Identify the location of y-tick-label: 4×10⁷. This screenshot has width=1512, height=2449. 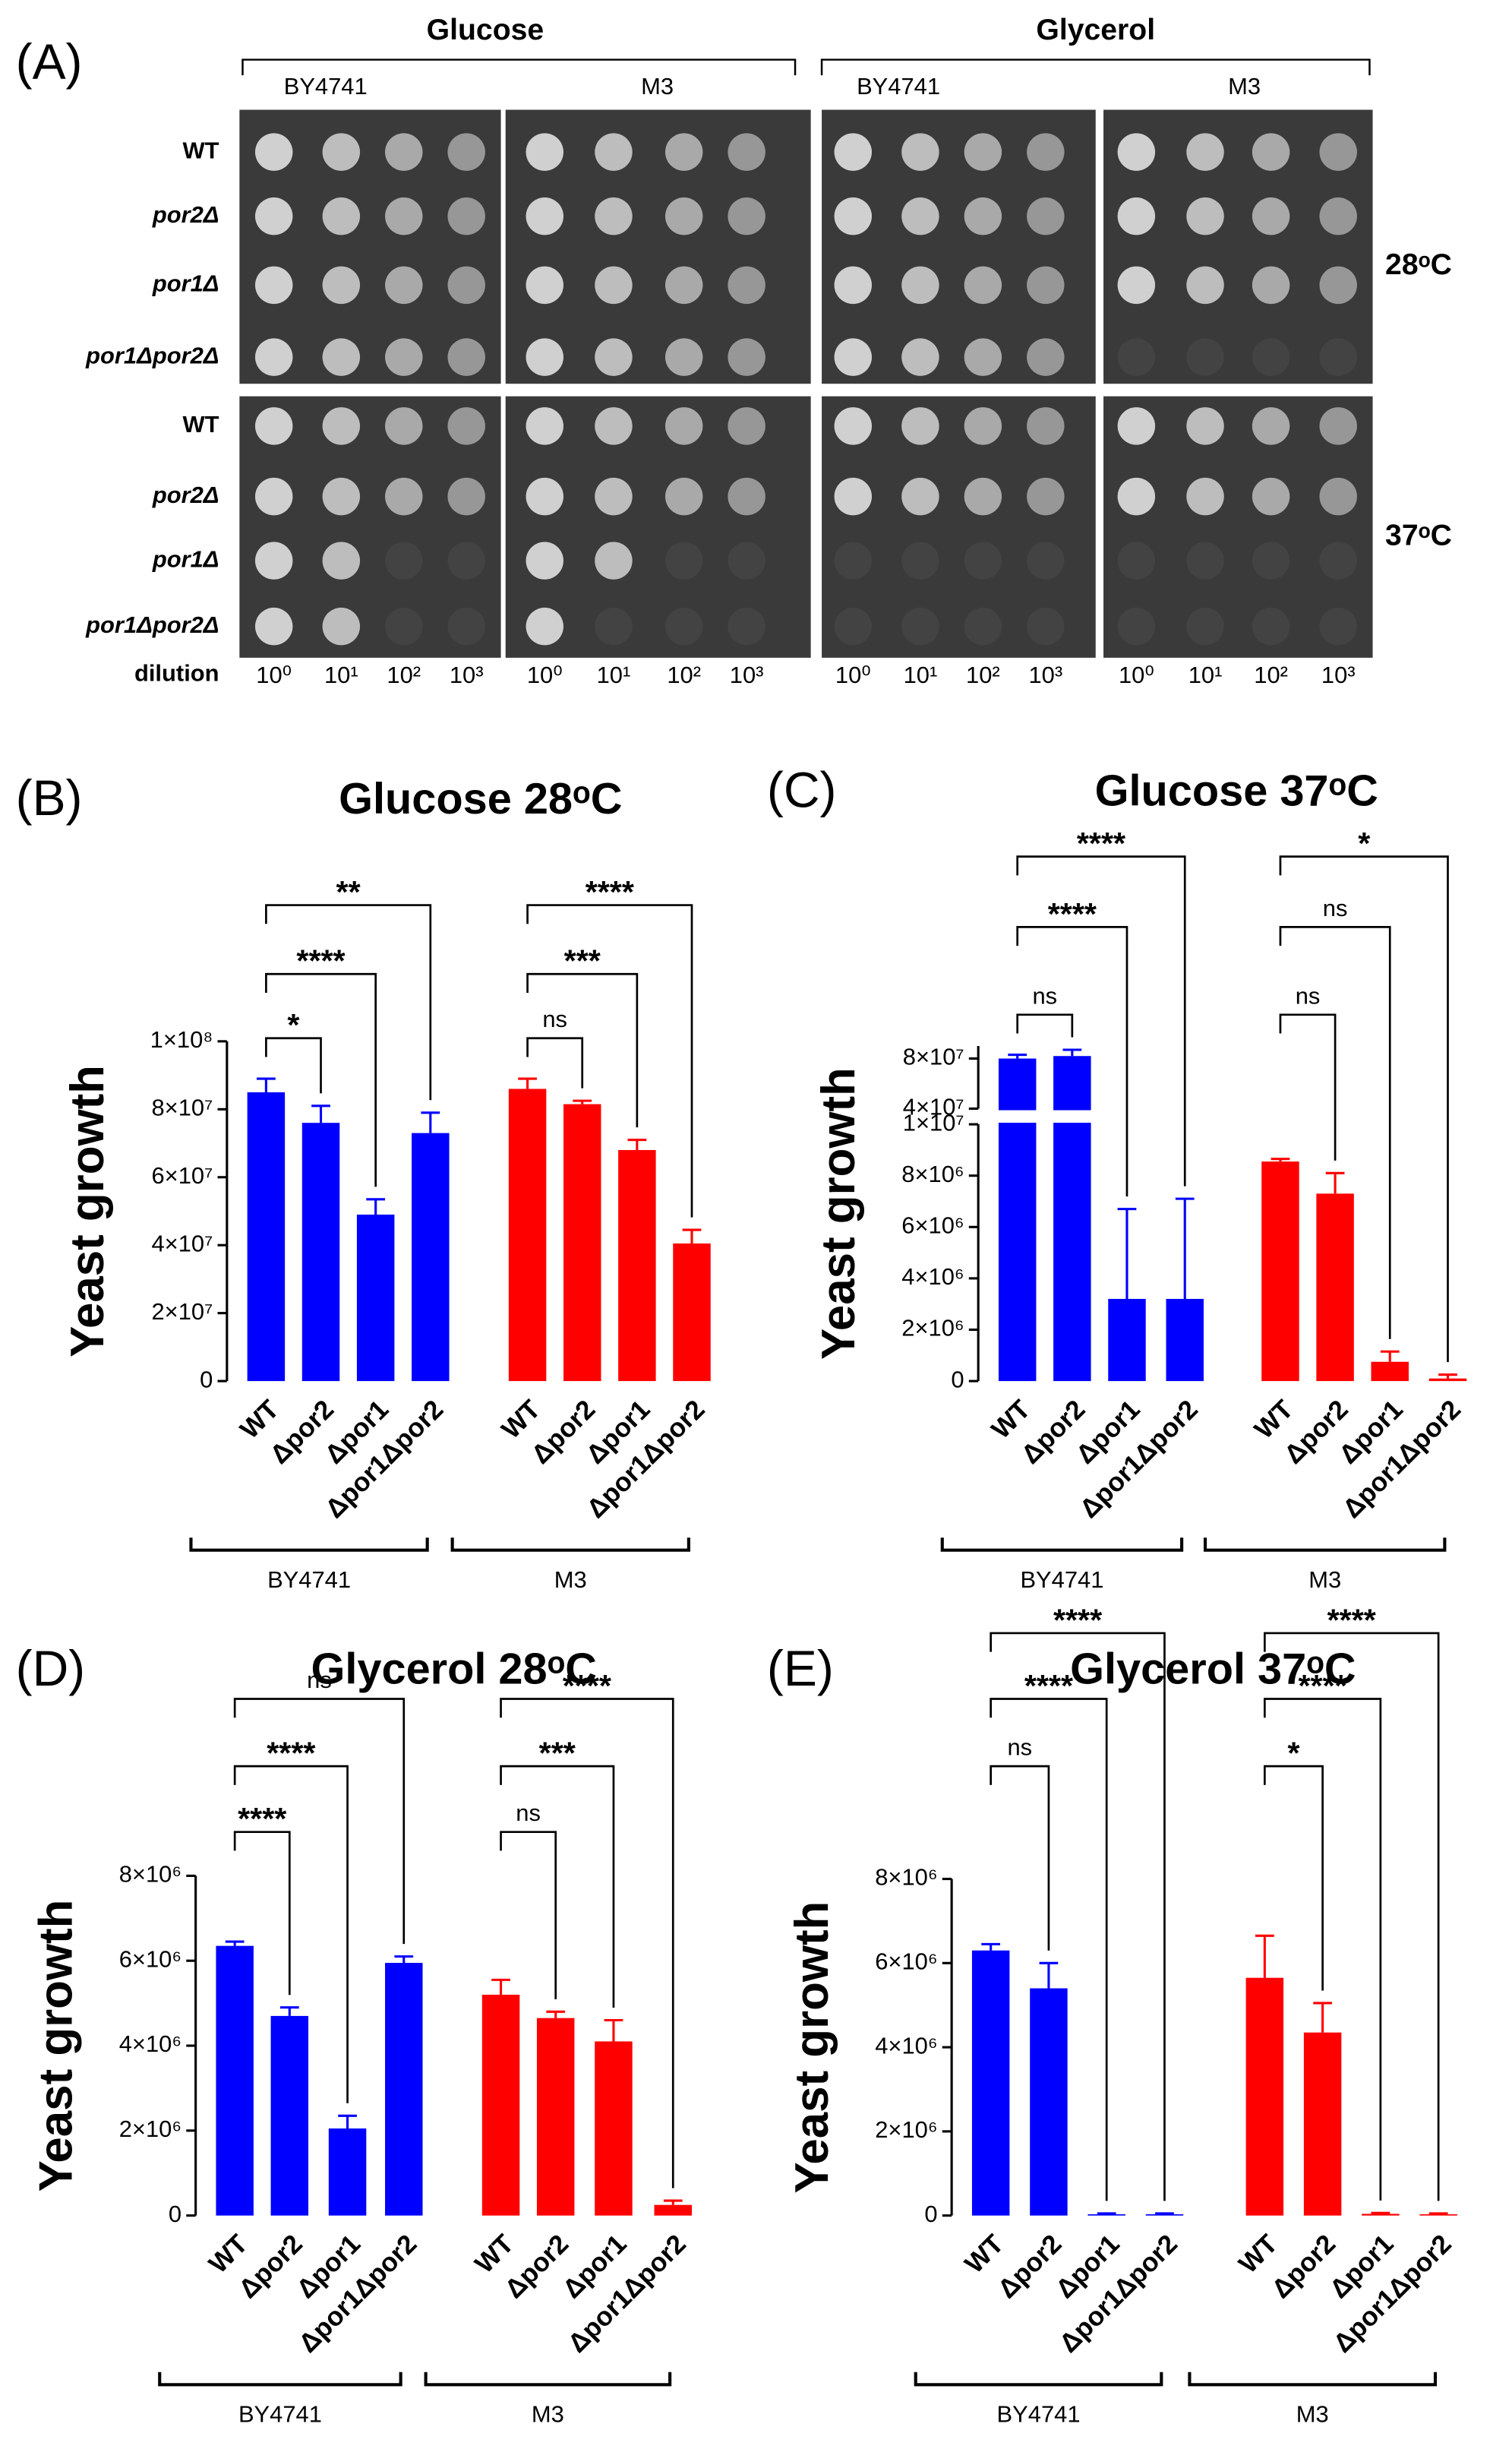
(933, 1107).